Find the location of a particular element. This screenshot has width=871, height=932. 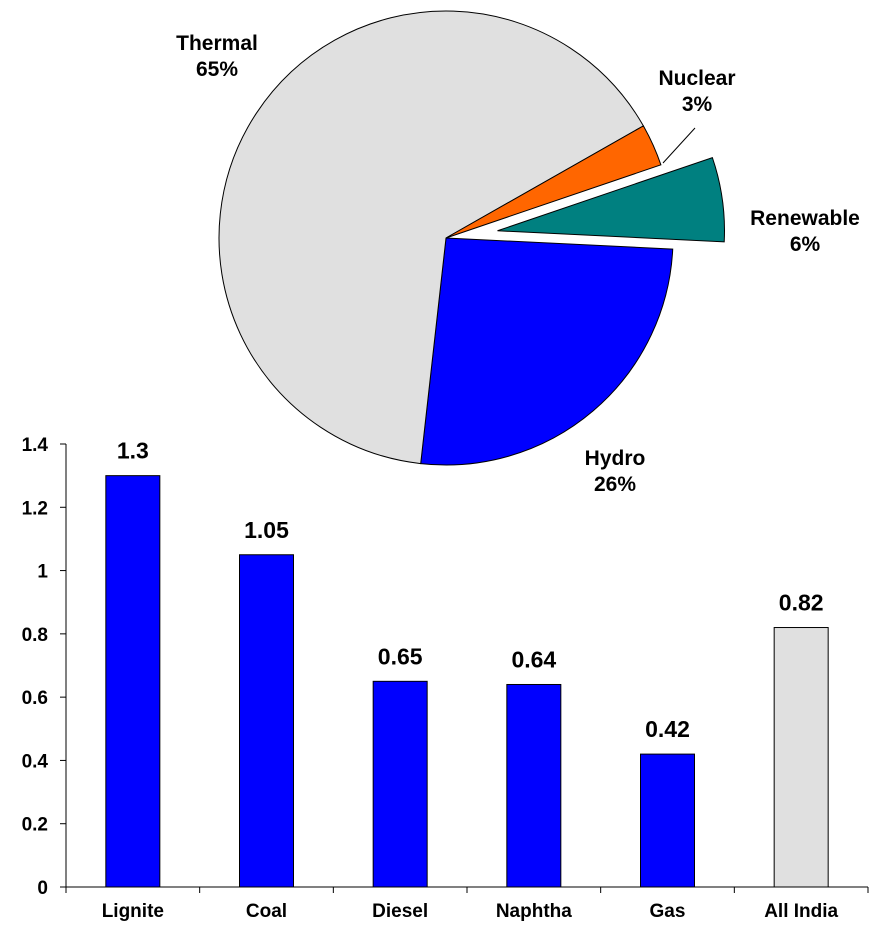

data-label-naphtha: 0.64 is located at coordinates (533, 659).